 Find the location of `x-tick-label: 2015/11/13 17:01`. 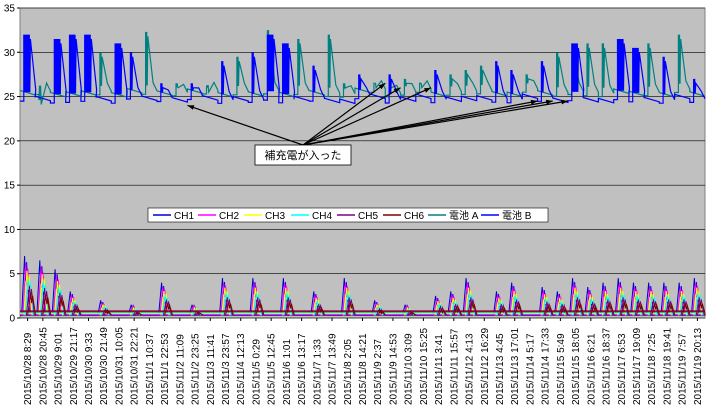

x-tick-label: 2015/11/13 17:01 is located at coordinates (515, 366).